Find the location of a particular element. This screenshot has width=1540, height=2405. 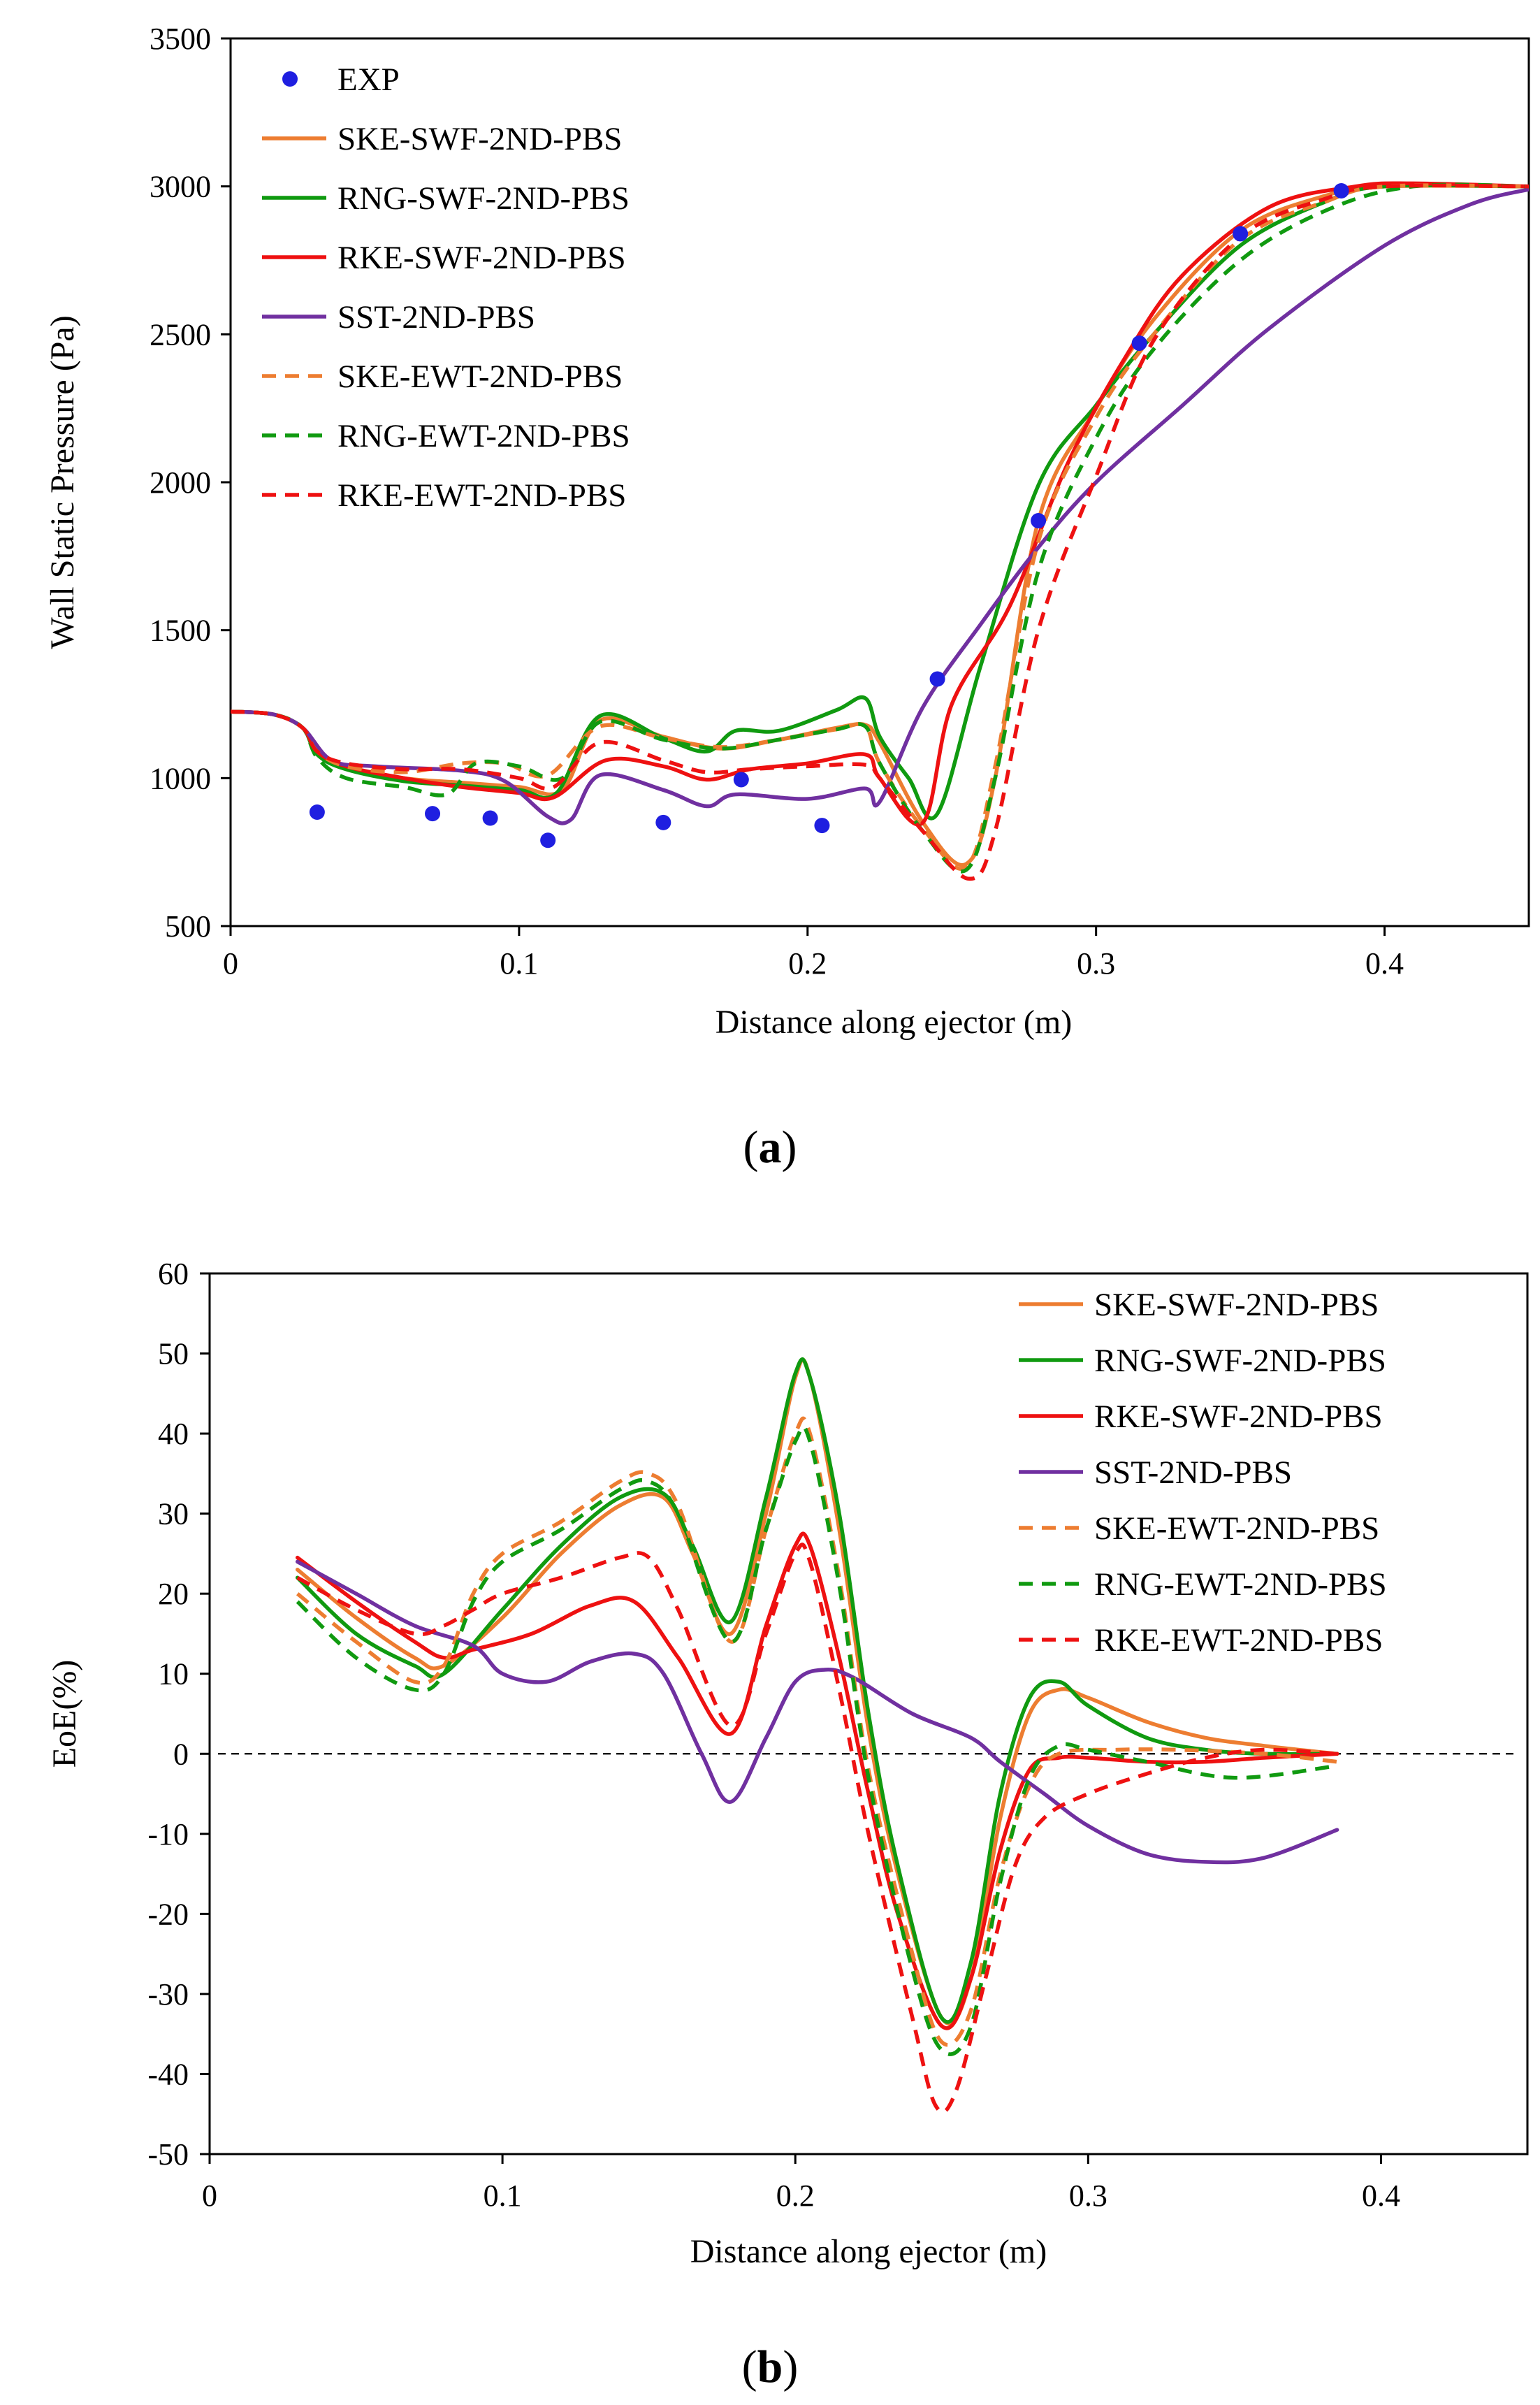

y-axis-title: Wall Static Pressure (Pa) is located at coordinates (62, 482).